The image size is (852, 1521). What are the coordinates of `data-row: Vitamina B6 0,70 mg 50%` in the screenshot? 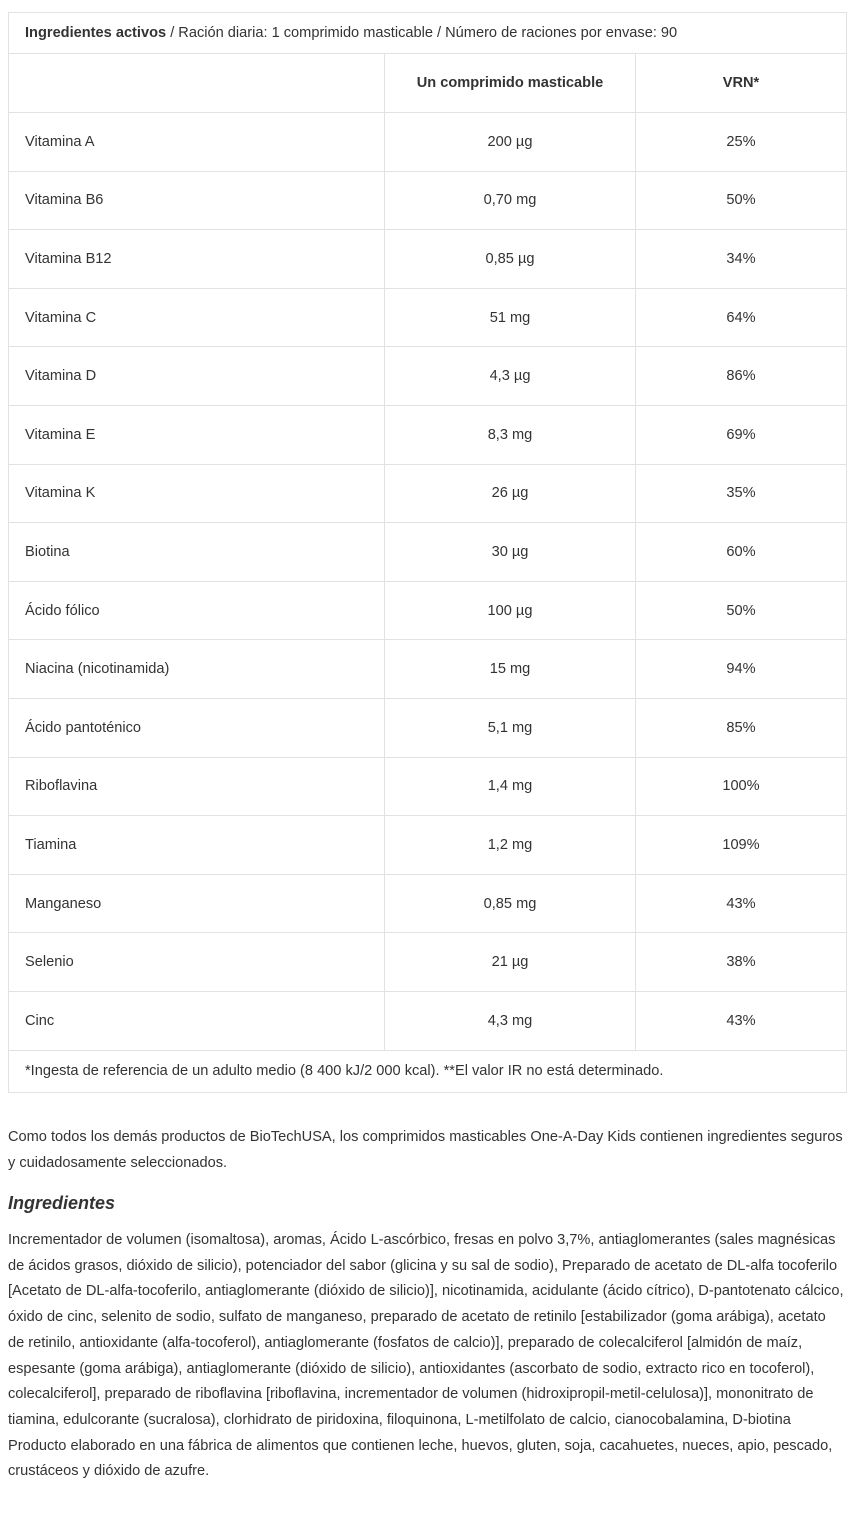 It's located at (427, 200).